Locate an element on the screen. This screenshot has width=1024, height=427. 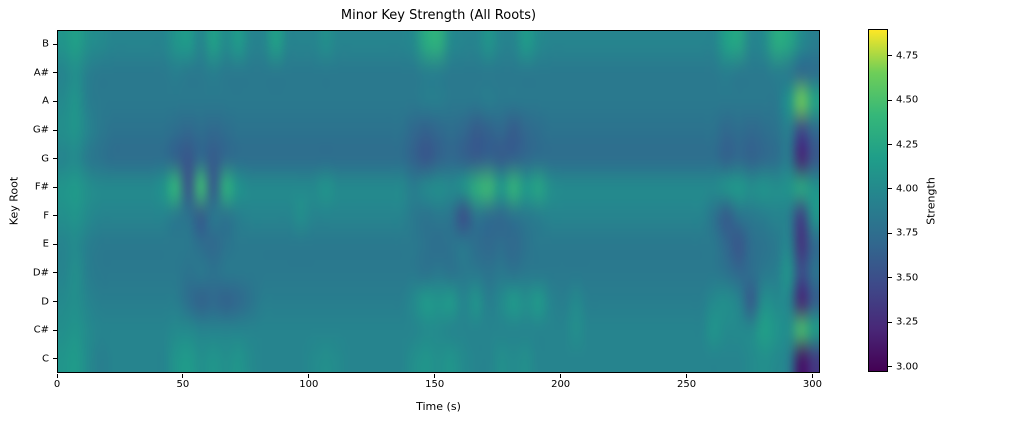
x-tick-label: 300 is located at coordinates (812, 384).